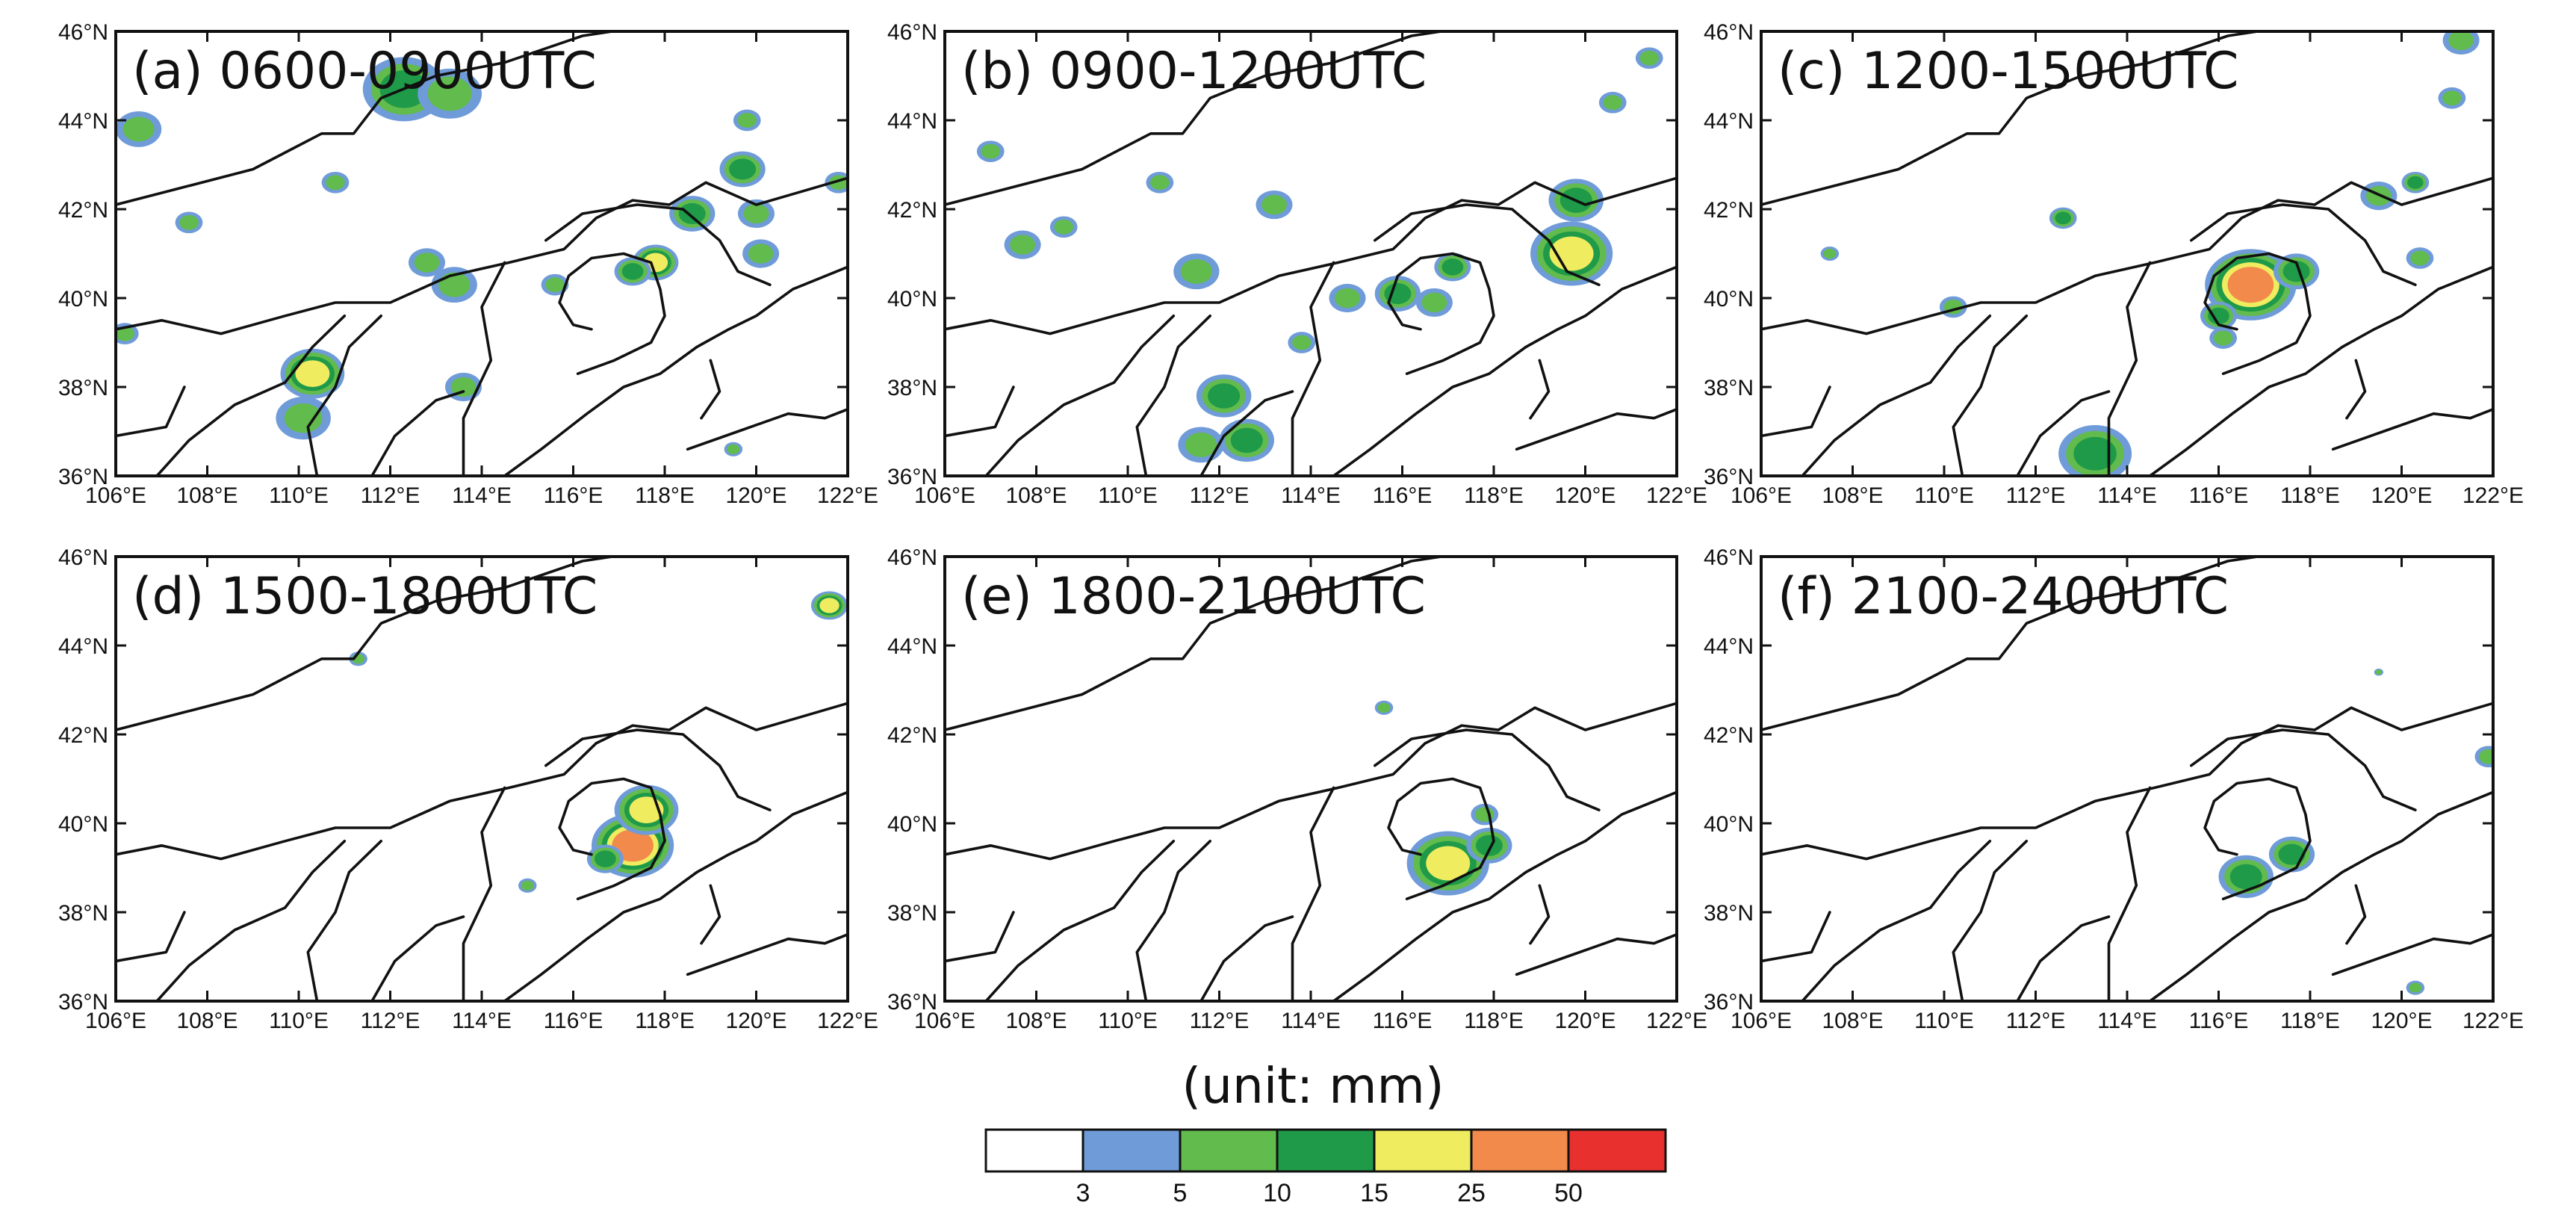  Describe the element at coordinates (1374, 1193) in the screenshot. I see `colorbar-level-label: 15` at that location.